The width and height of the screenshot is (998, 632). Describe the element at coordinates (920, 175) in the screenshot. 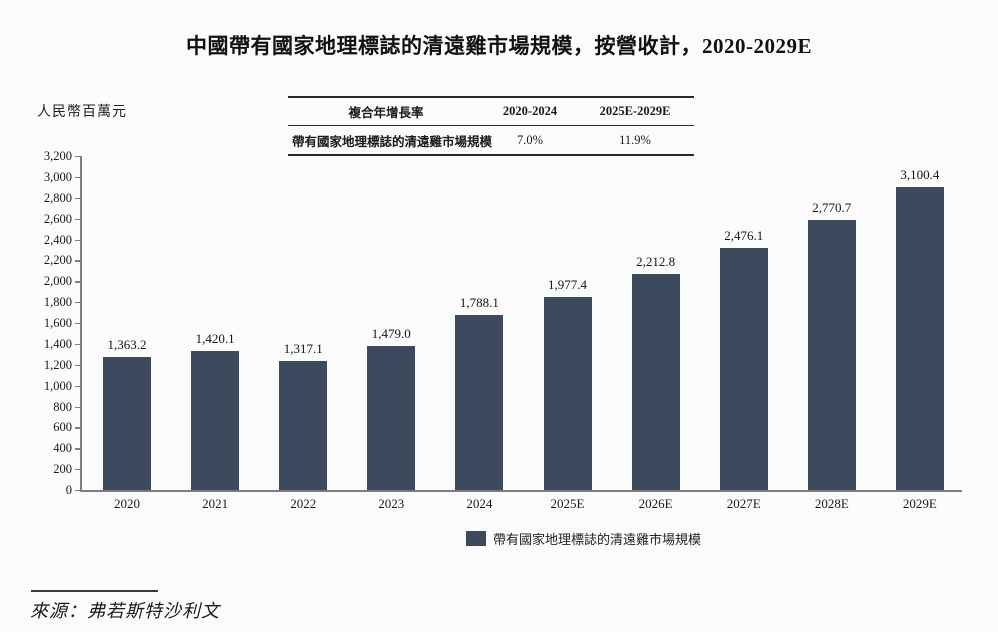

I see `bar-value-label-2029E: 3,100.4` at that location.